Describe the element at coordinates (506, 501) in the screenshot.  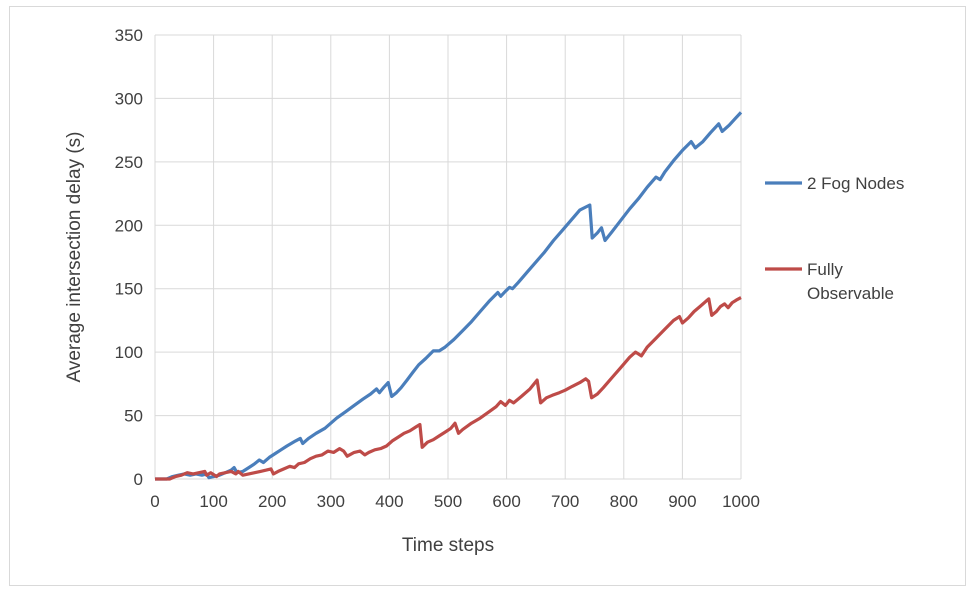
I see `x-tick-label: 600` at that location.